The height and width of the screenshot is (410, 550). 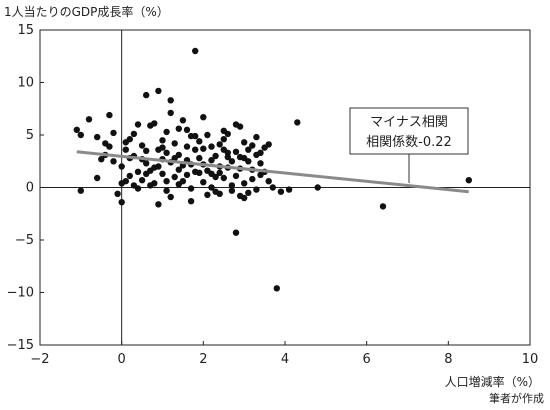 What do you see at coordinates (25, 83) in the screenshot?
I see `y-tick-label: 10` at bounding box center [25, 83].